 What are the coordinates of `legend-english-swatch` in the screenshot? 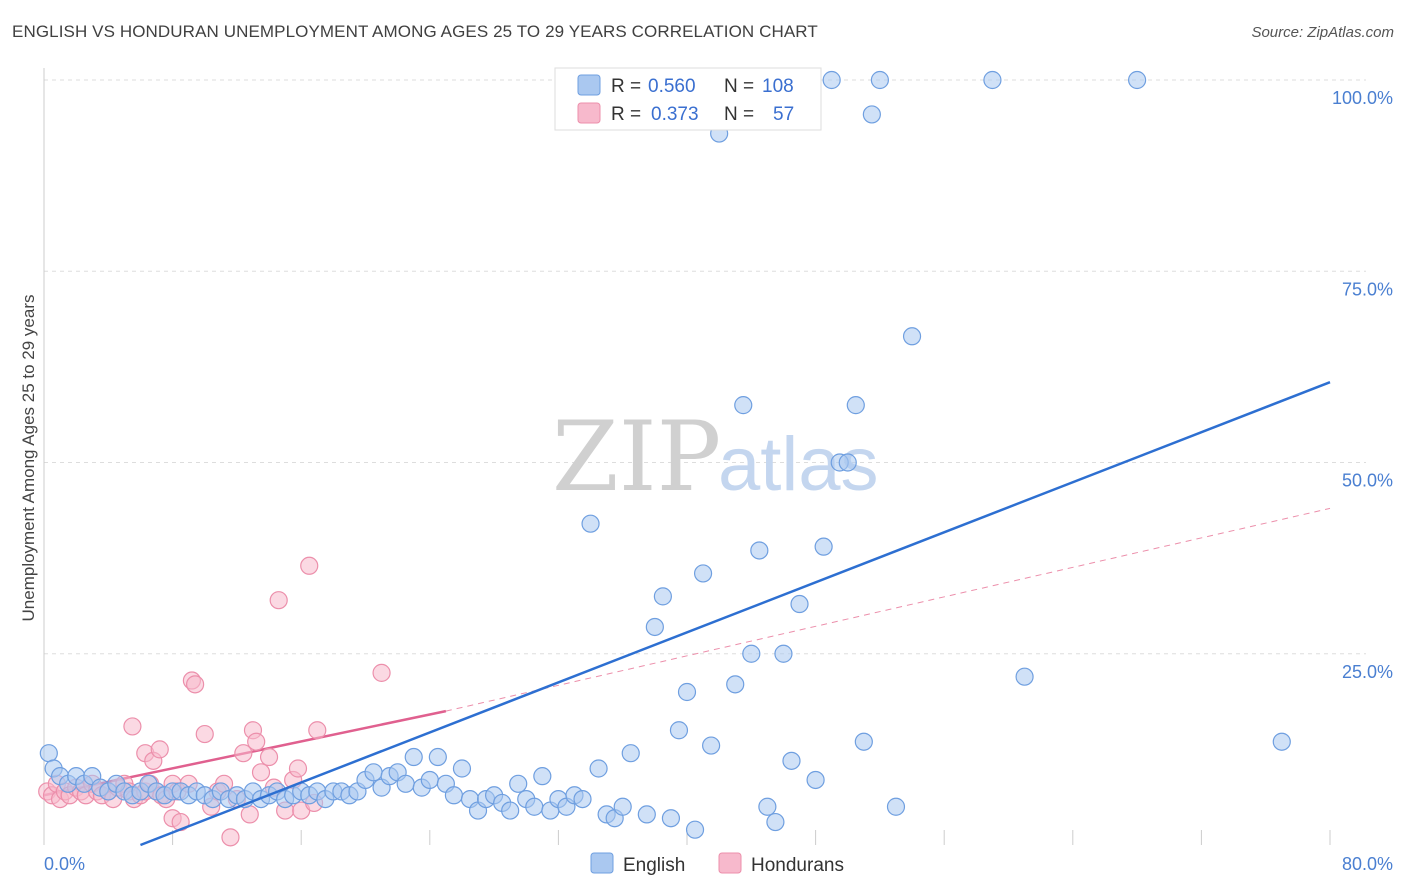 It's located at (589, 85).